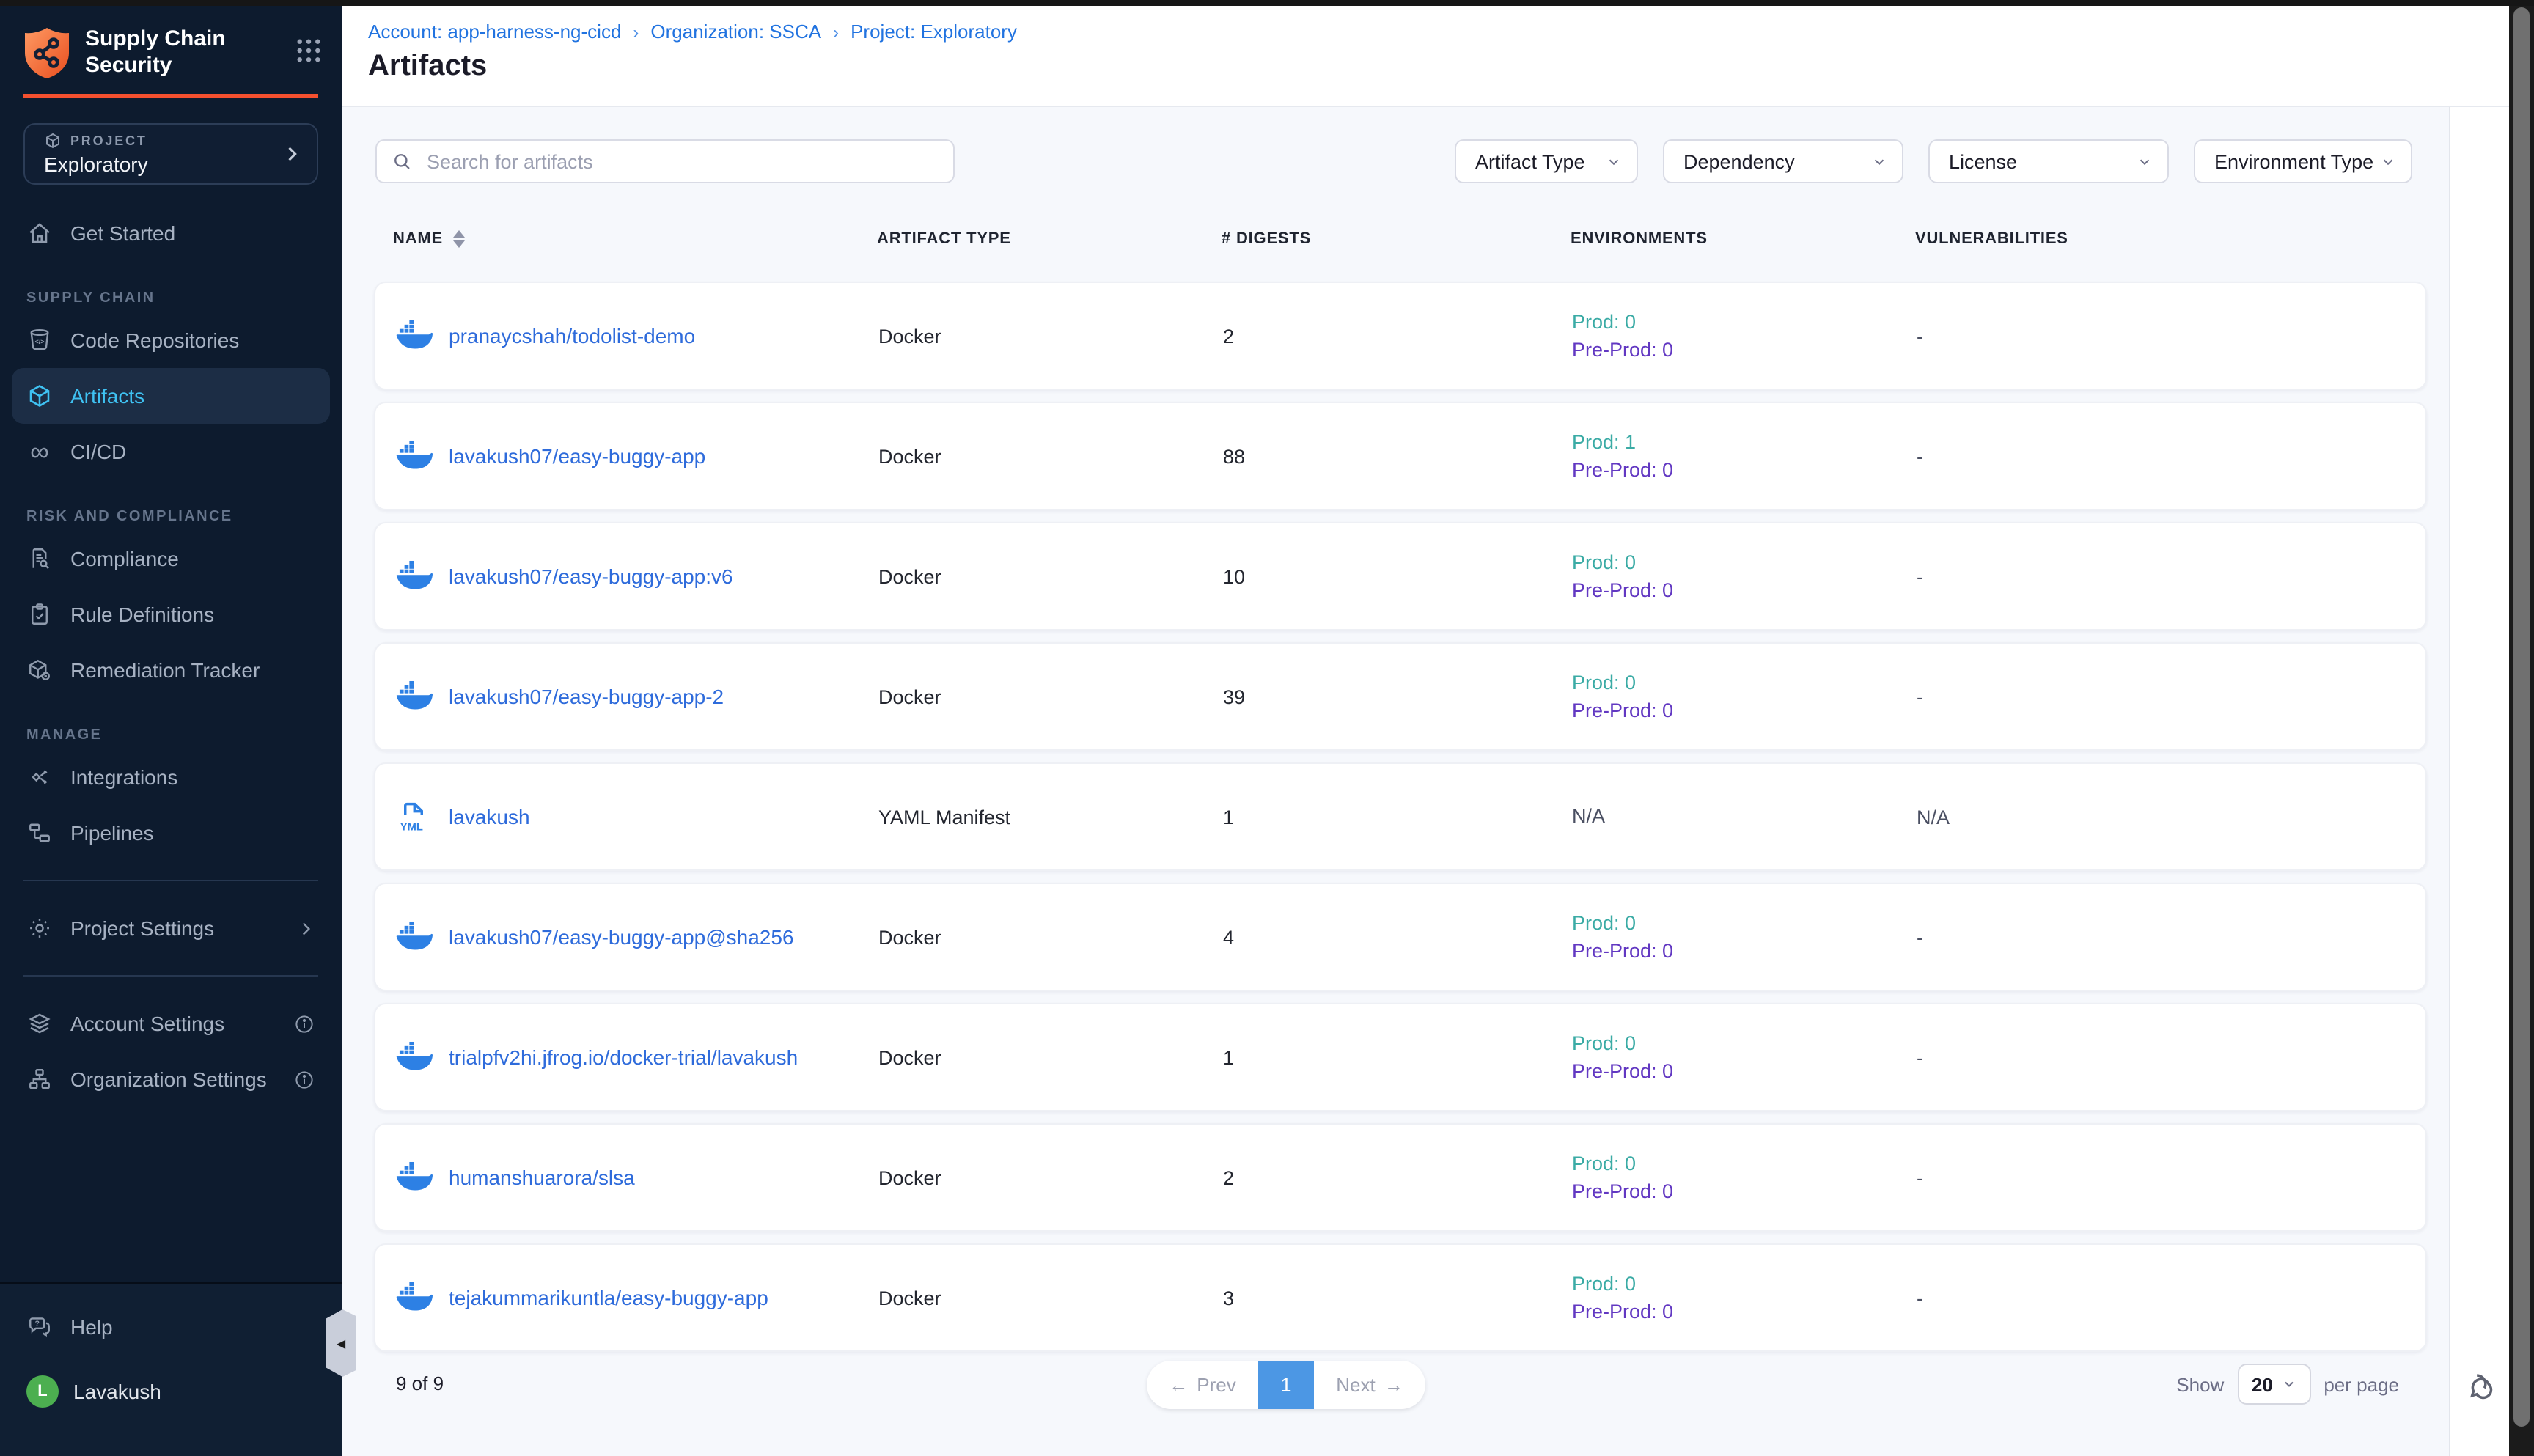 The image size is (2534, 1456). Describe the element at coordinates (1229, 336) in the screenshot. I see `digest-count-cell: 2` at that location.